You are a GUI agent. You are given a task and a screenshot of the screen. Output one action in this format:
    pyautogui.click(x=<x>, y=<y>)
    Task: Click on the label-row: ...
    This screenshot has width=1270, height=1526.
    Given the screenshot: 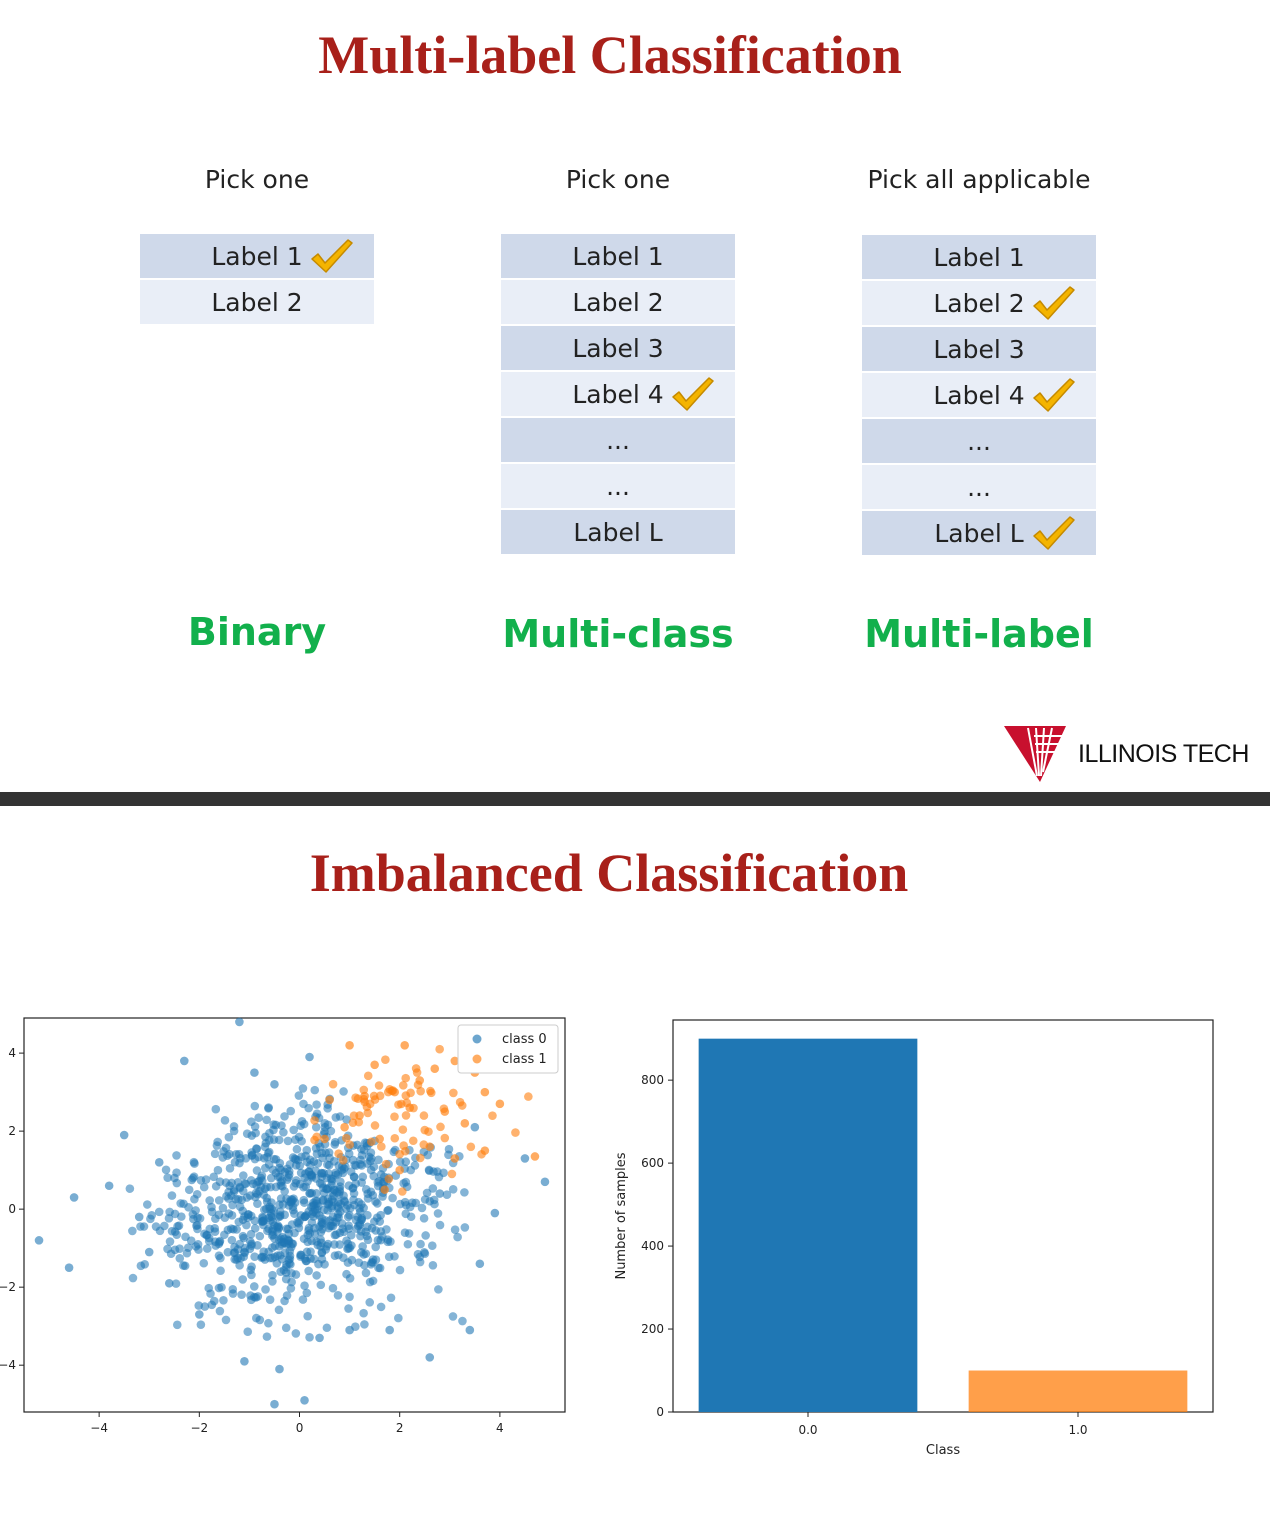 What is the action you would take?
    pyautogui.click(x=618, y=440)
    